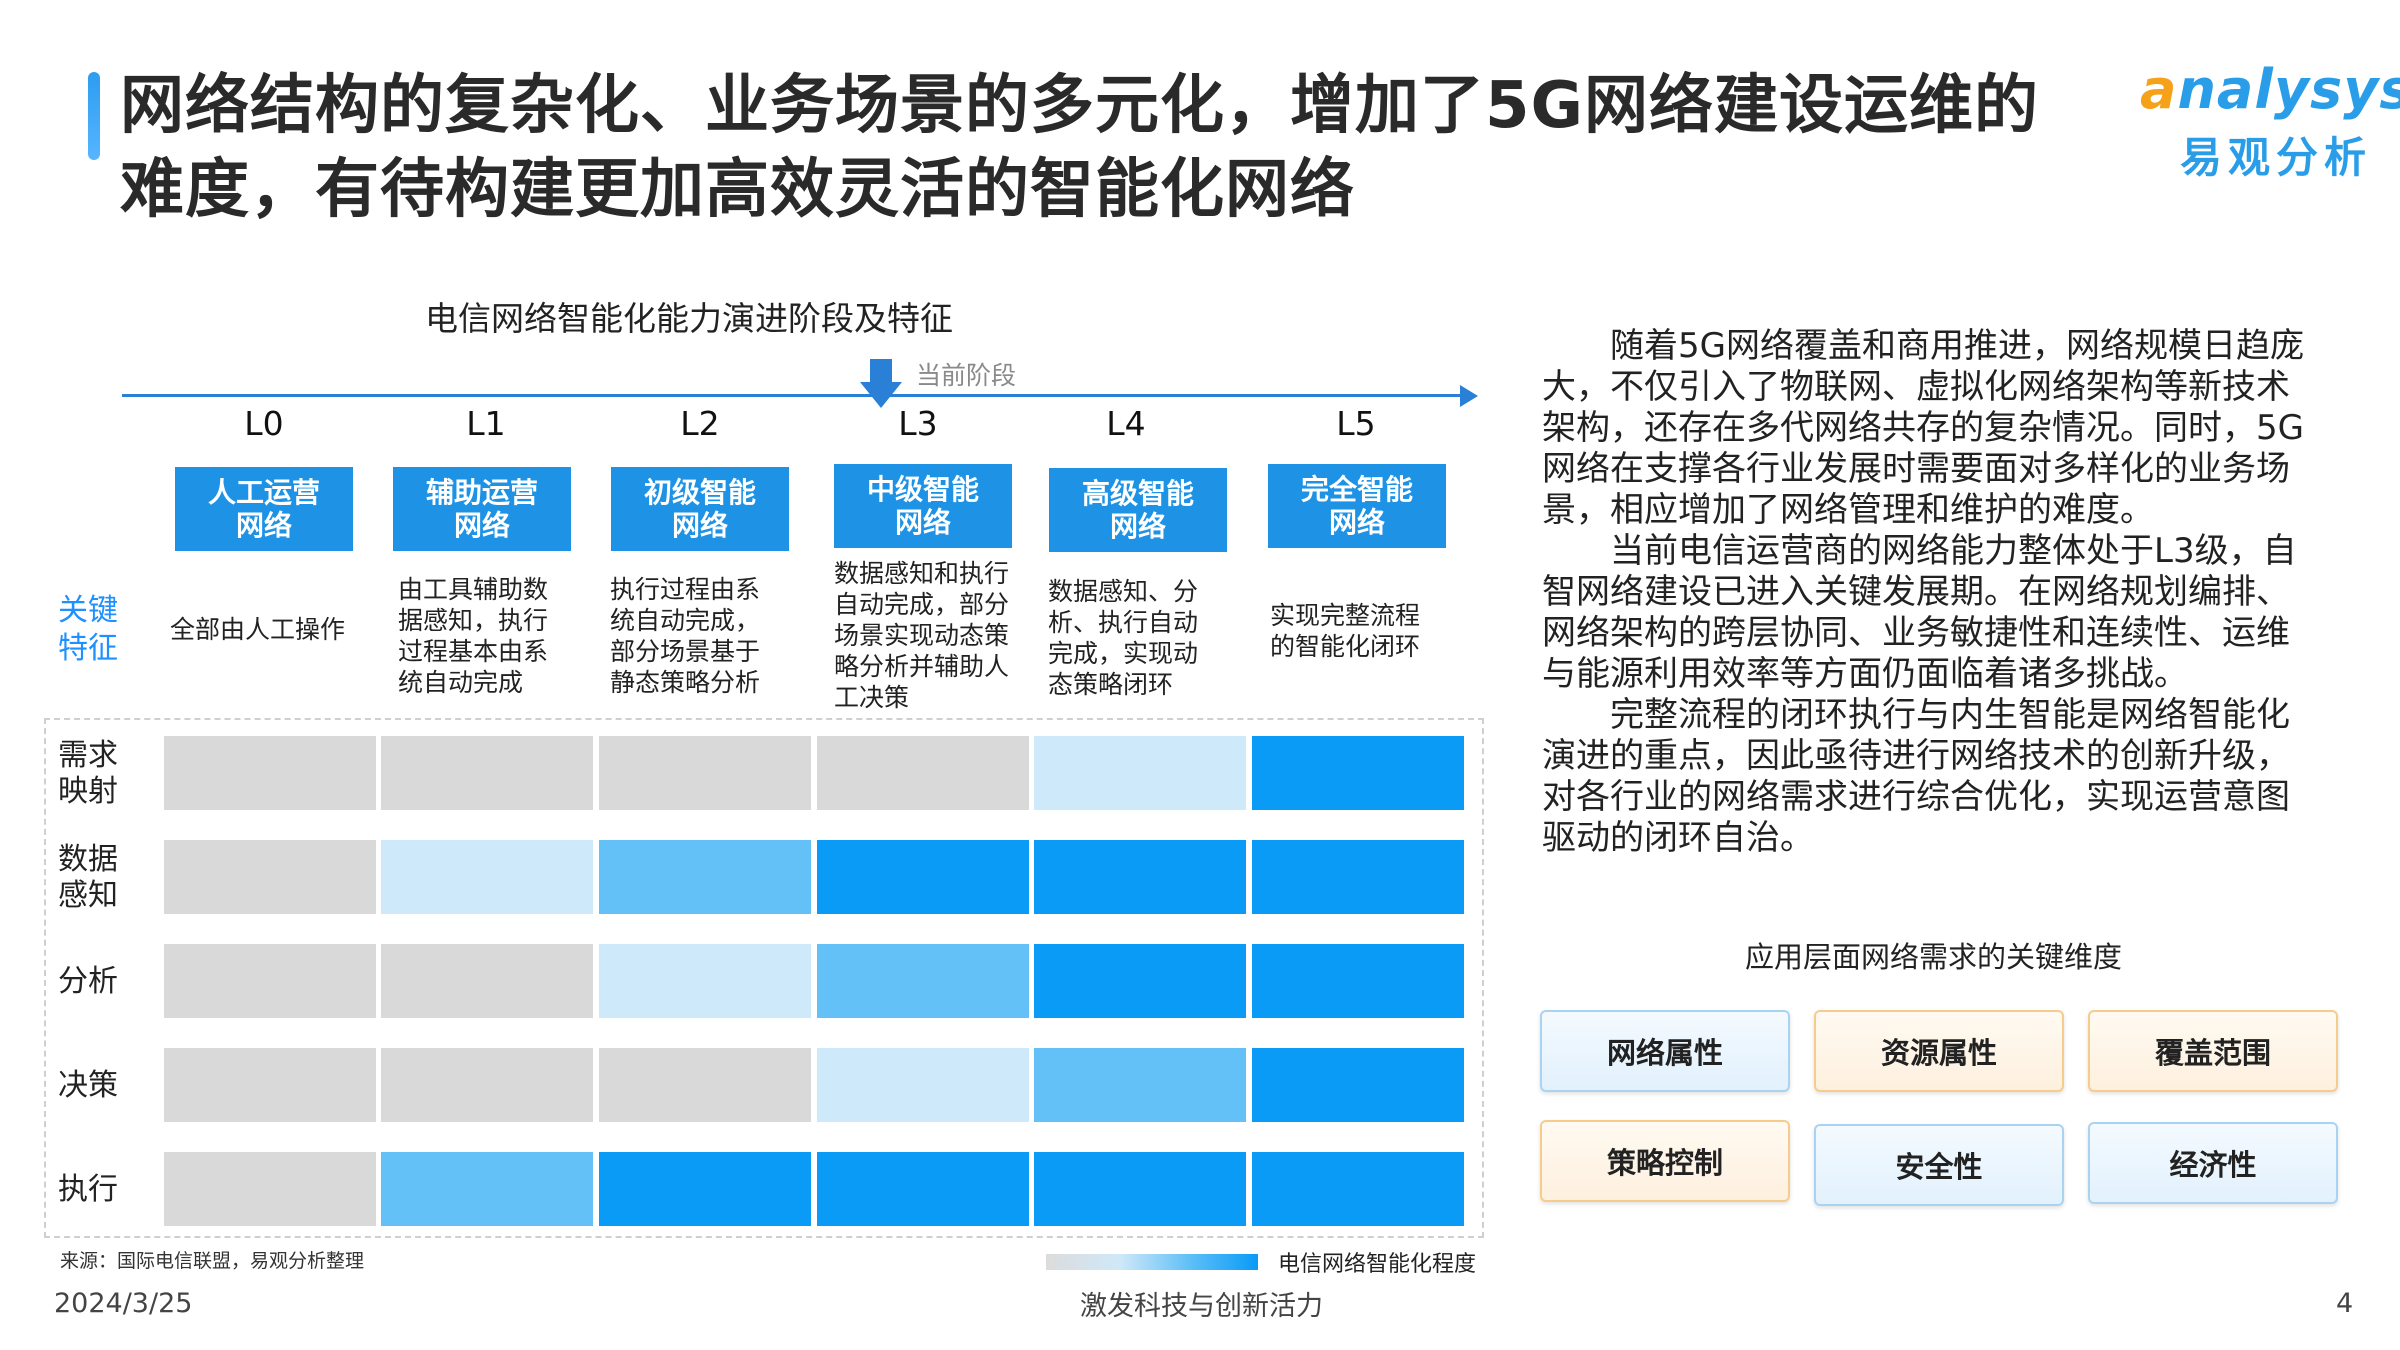  Describe the element at coordinates (966, 375) in the screenshot. I see `current-stage-label: 当前阶段` at that location.